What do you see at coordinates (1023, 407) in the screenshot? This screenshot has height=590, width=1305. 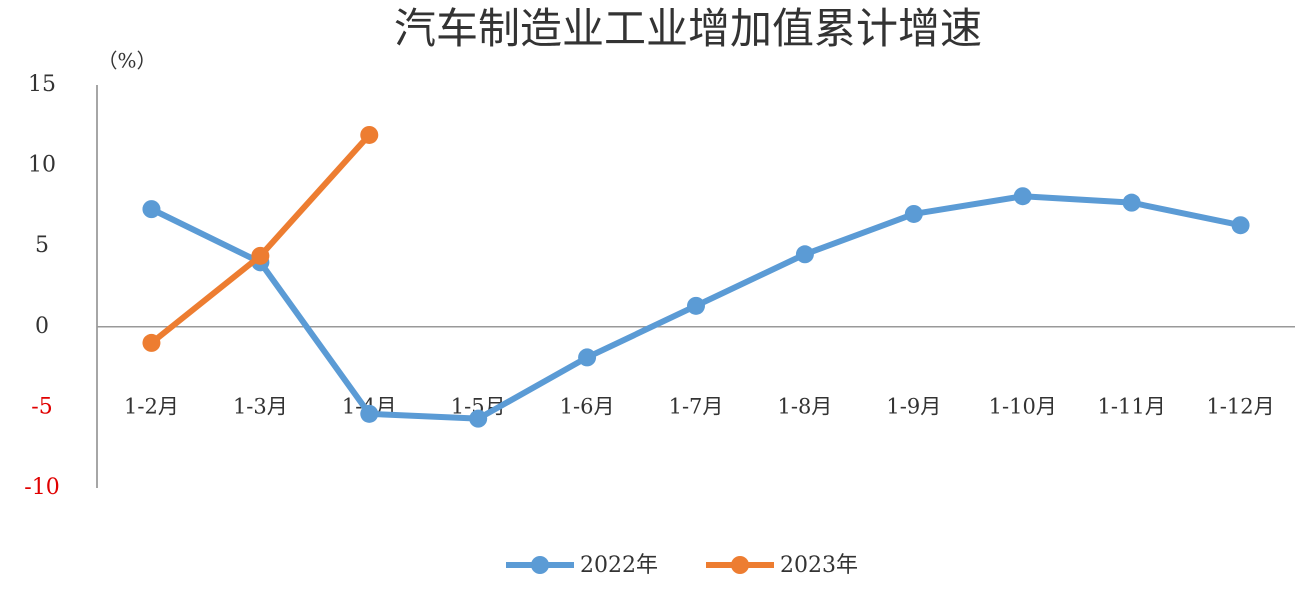 I see `x-tick-label: 1-10月` at bounding box center [1023, 407].